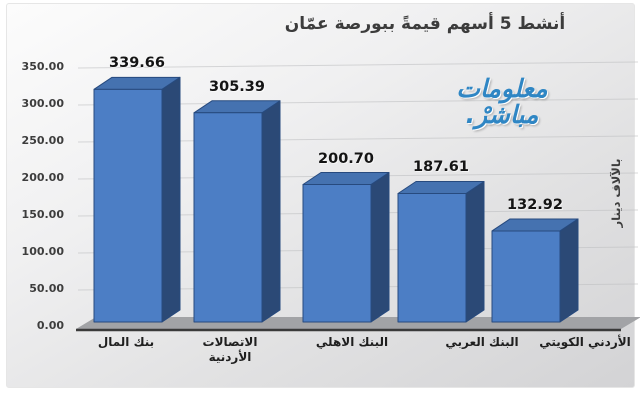 This screenshot has height=400, width=640. Describe the element at coordinates (50, 325) in the screenshot. I see `y-tick-0: 0.00` at that location.